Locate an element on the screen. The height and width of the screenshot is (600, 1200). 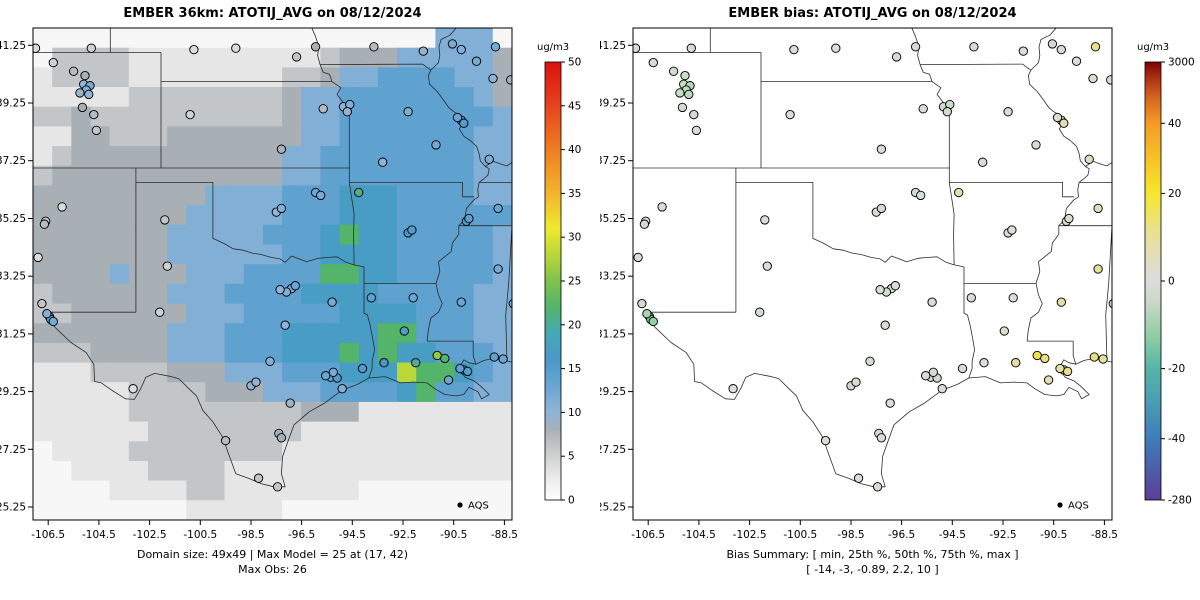
colorbar-tick-label: 25 is located at coordinates (574, 282).